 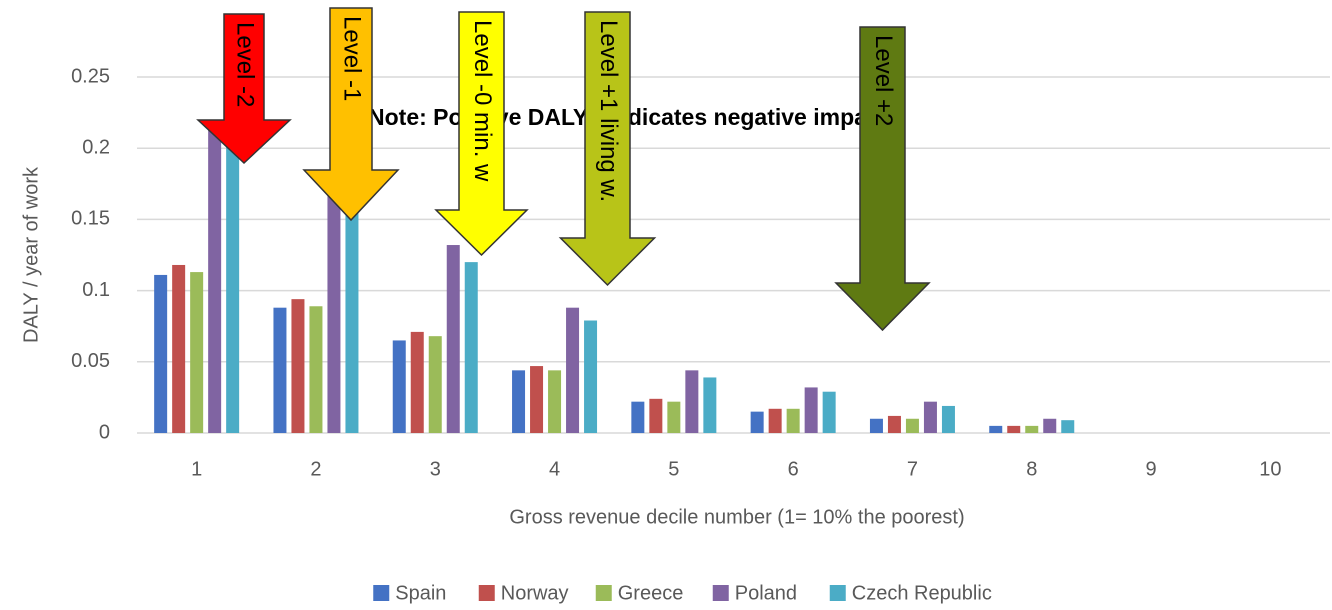 I want to click on y-tick-label: 0.1, so click(x=96, y=290).